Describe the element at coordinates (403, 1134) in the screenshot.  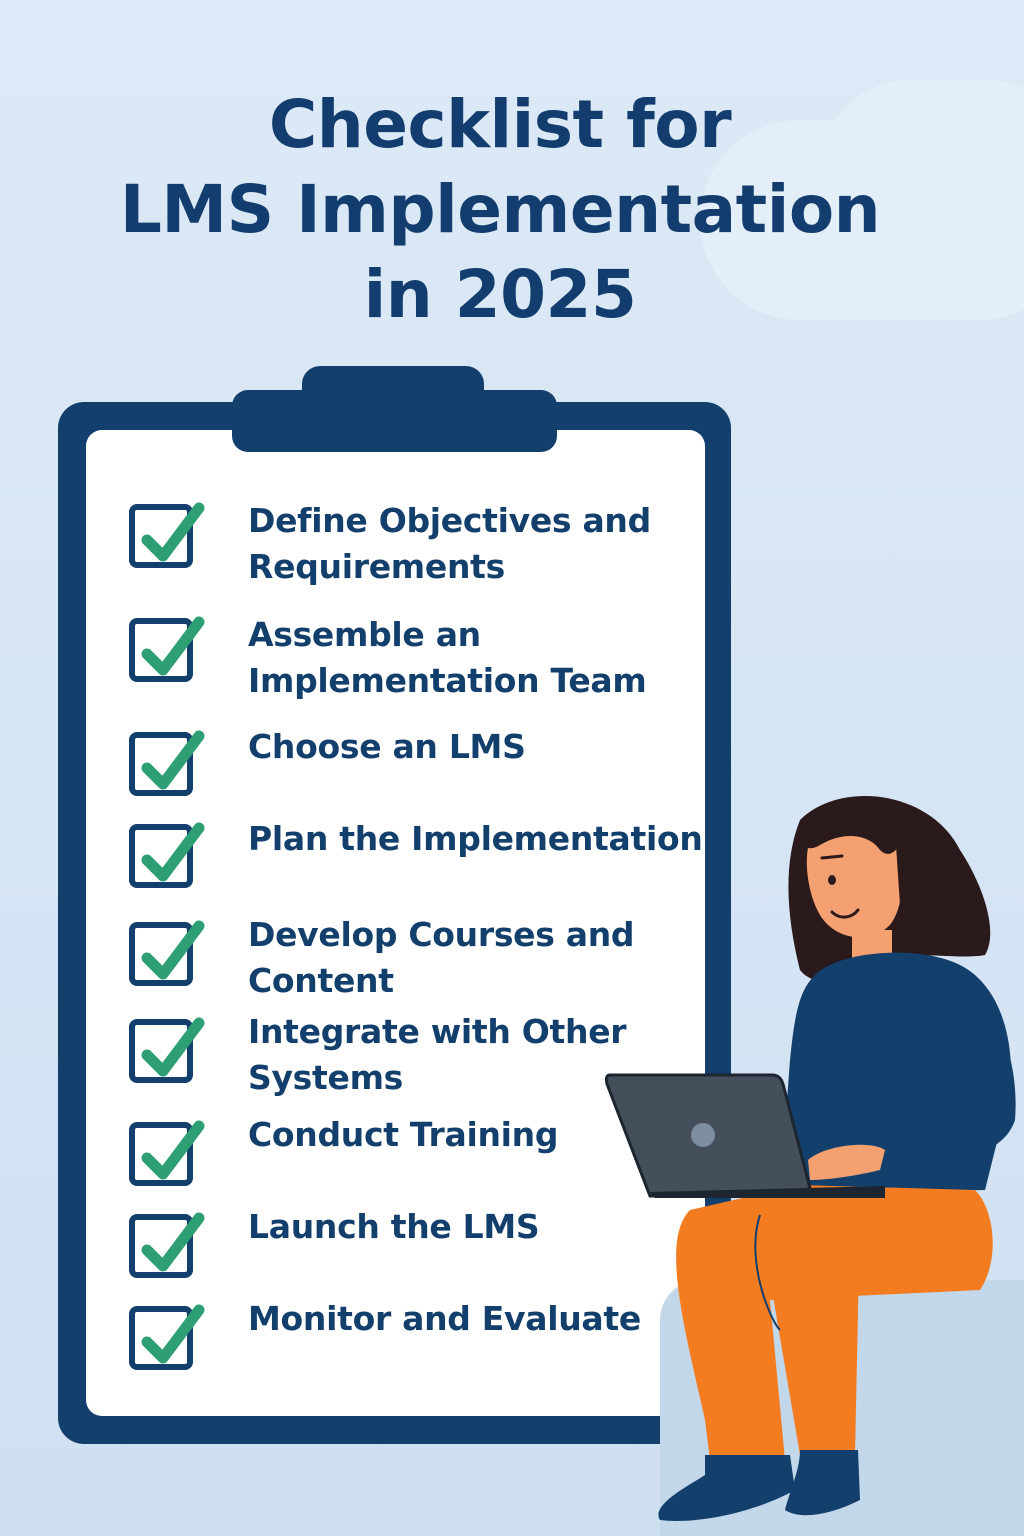
I see `checklist-item-line: Conduct Training` at that location.